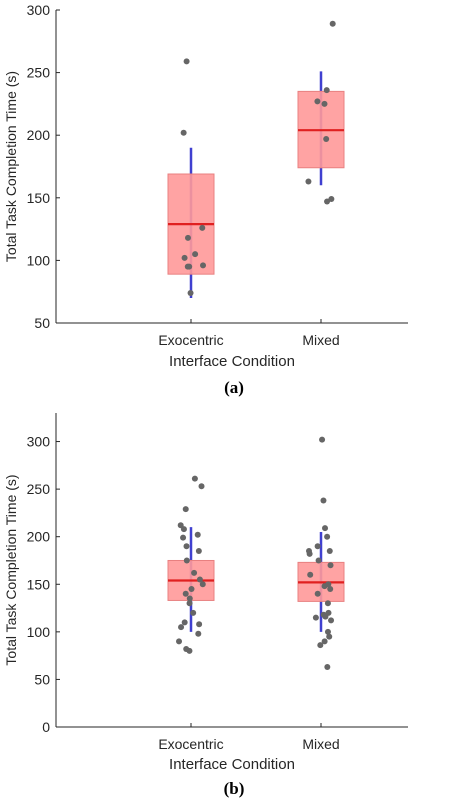  Describe the element at coordinates (46, 727) in the screenshot. I see `y-tick-label: 0` at that location.